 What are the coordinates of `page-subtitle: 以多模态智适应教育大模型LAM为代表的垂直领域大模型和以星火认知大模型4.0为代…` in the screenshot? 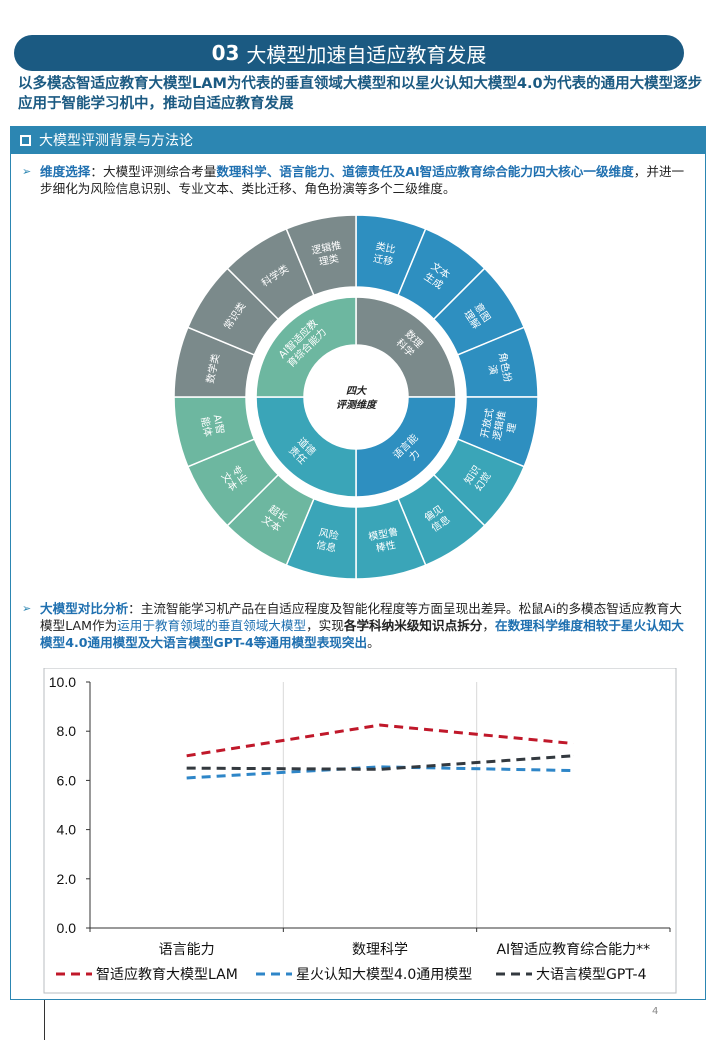 It's located at (360, 94).